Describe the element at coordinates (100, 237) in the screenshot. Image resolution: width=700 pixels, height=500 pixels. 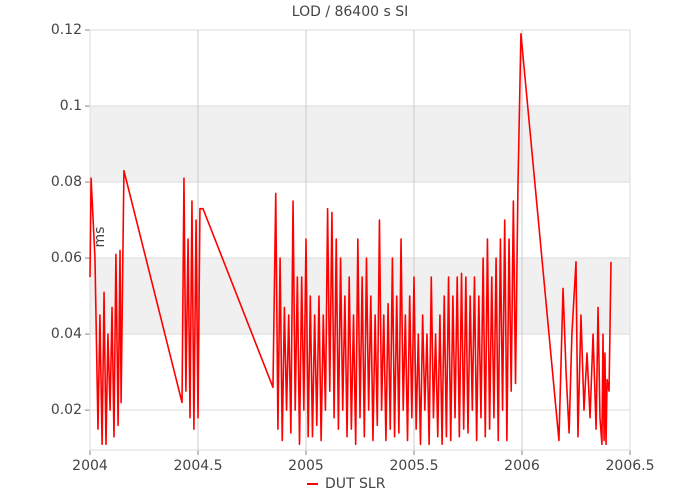
I see `y-axis-label: ms` at that location.